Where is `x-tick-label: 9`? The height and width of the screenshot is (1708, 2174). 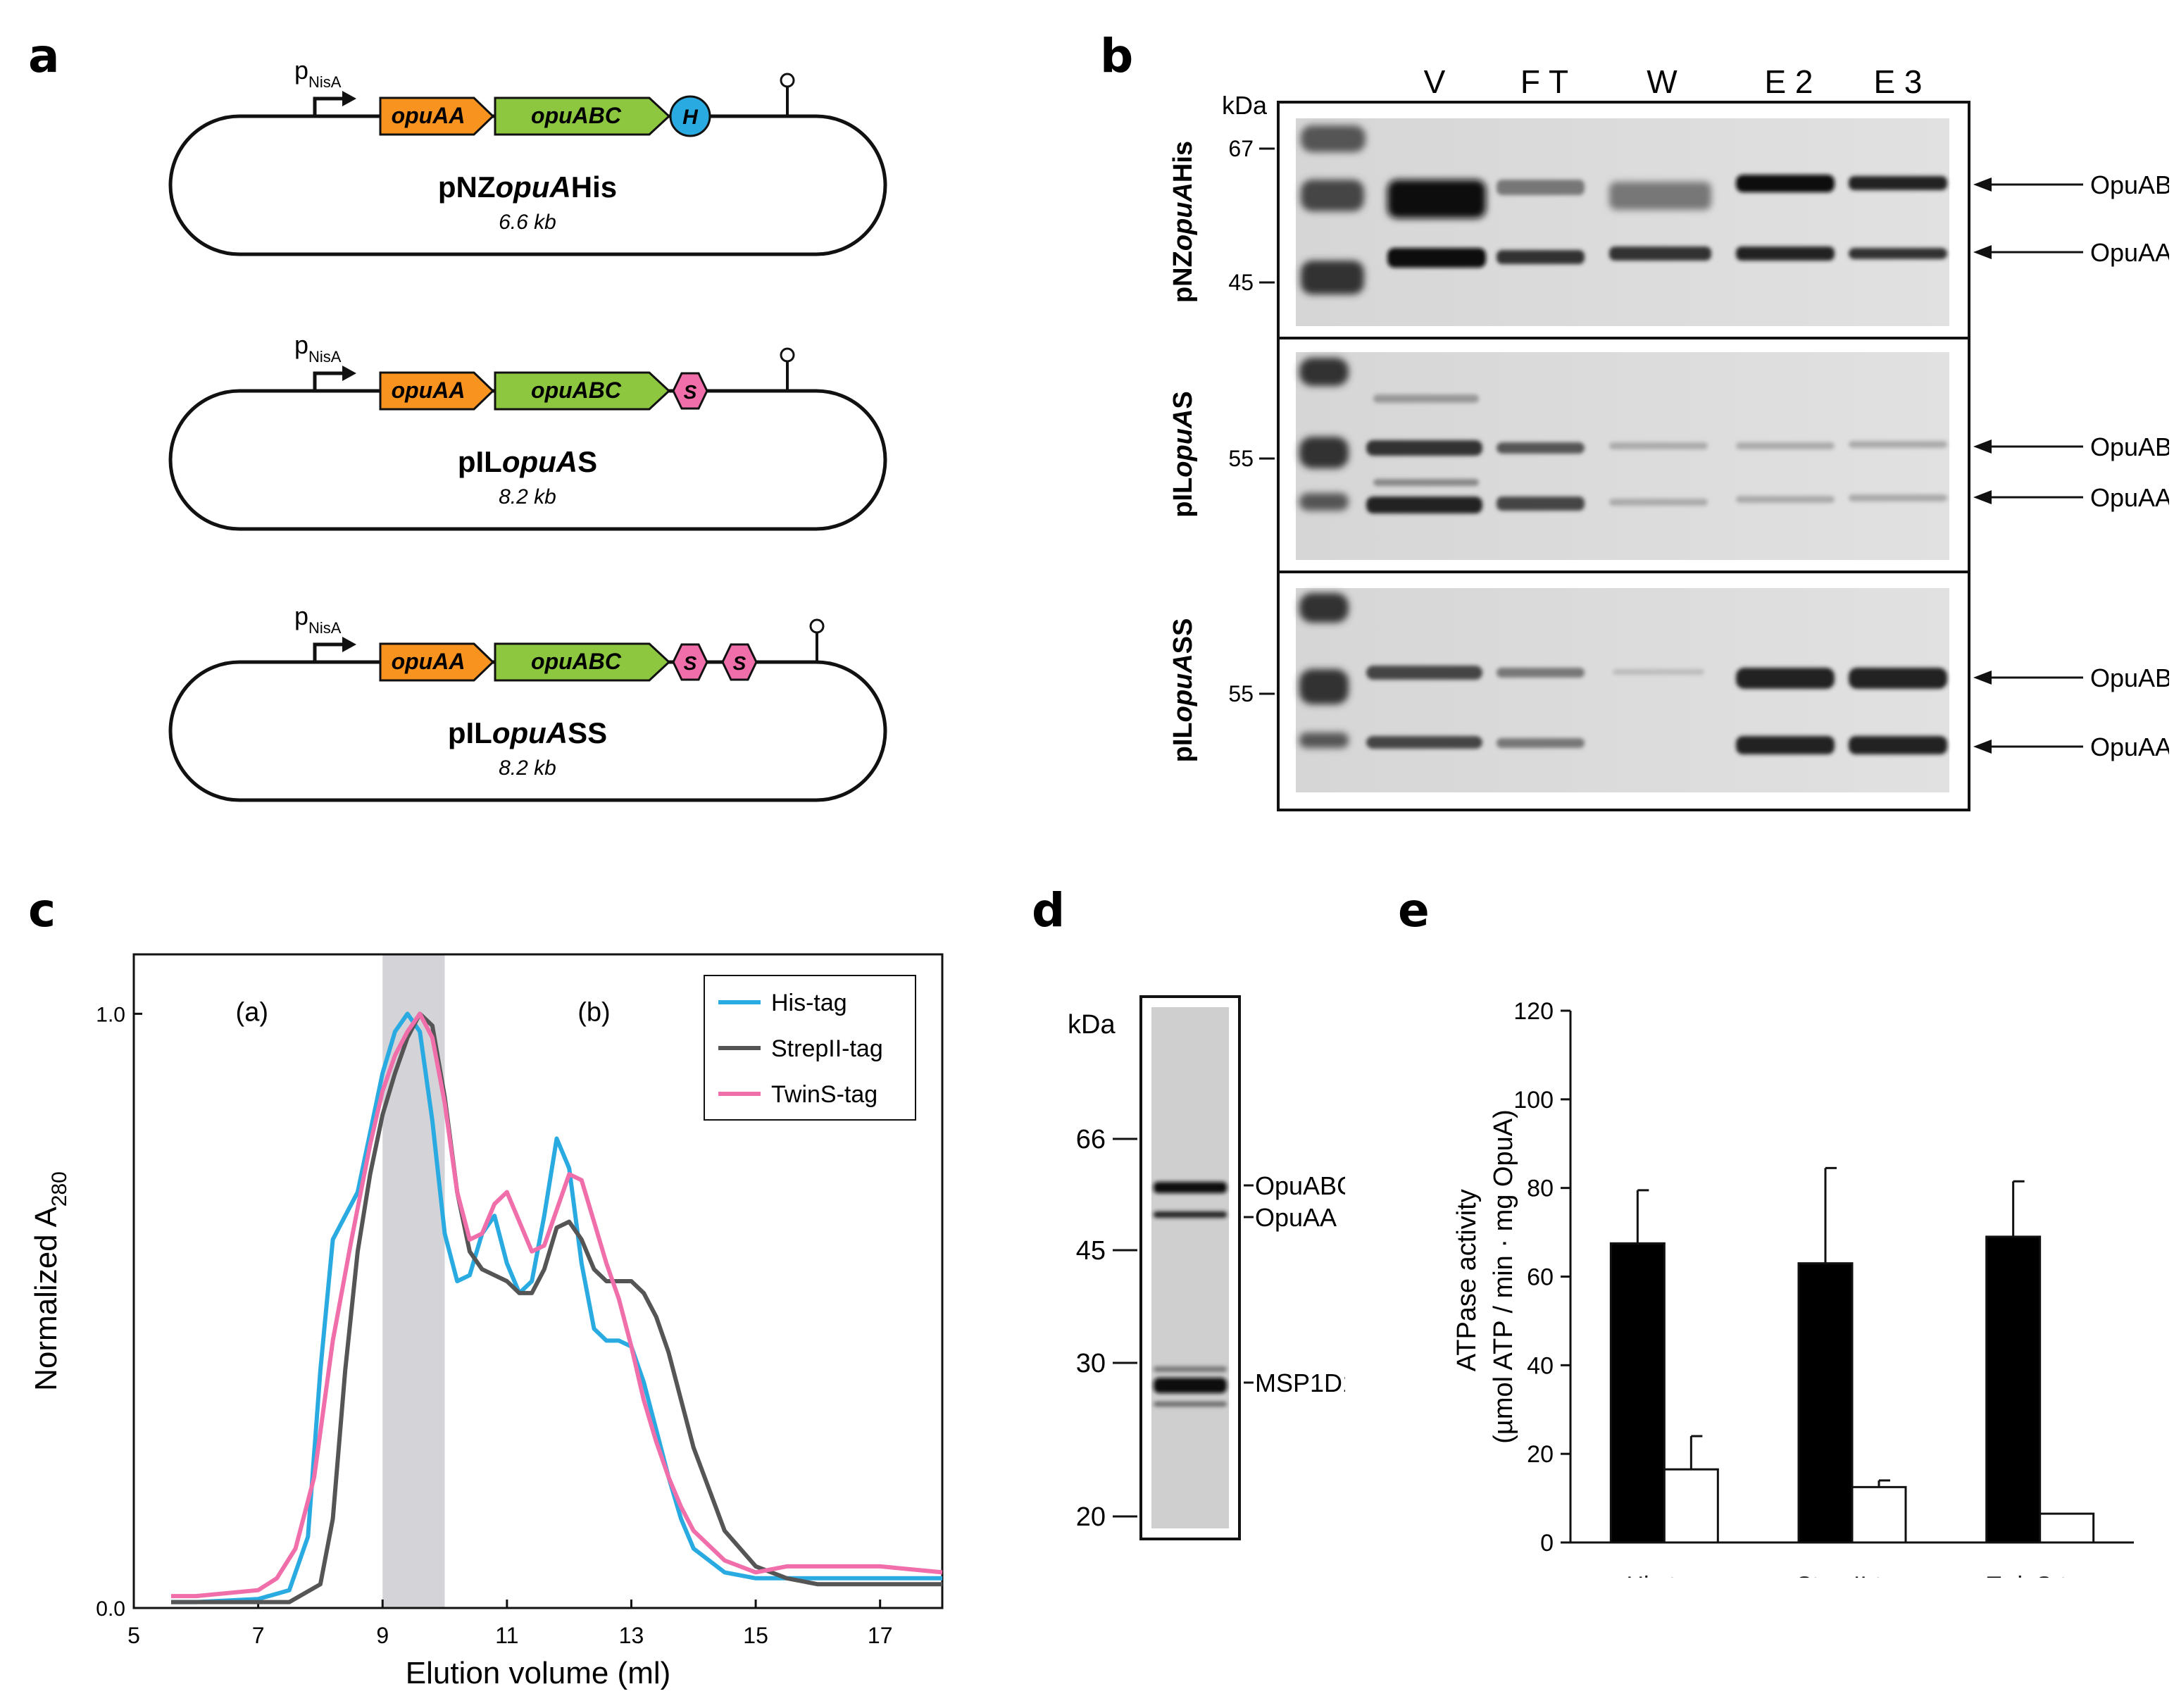
x-tick-label: 9 is located at coordinates (383, 1635).